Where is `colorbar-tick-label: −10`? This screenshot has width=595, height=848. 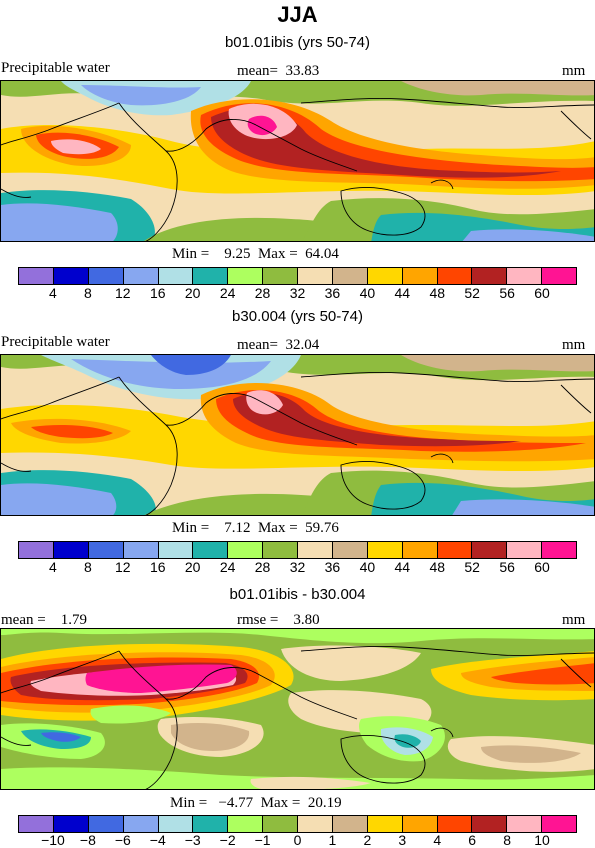 colorbar-tick-label: −10 is located at coordinates (53, 840).